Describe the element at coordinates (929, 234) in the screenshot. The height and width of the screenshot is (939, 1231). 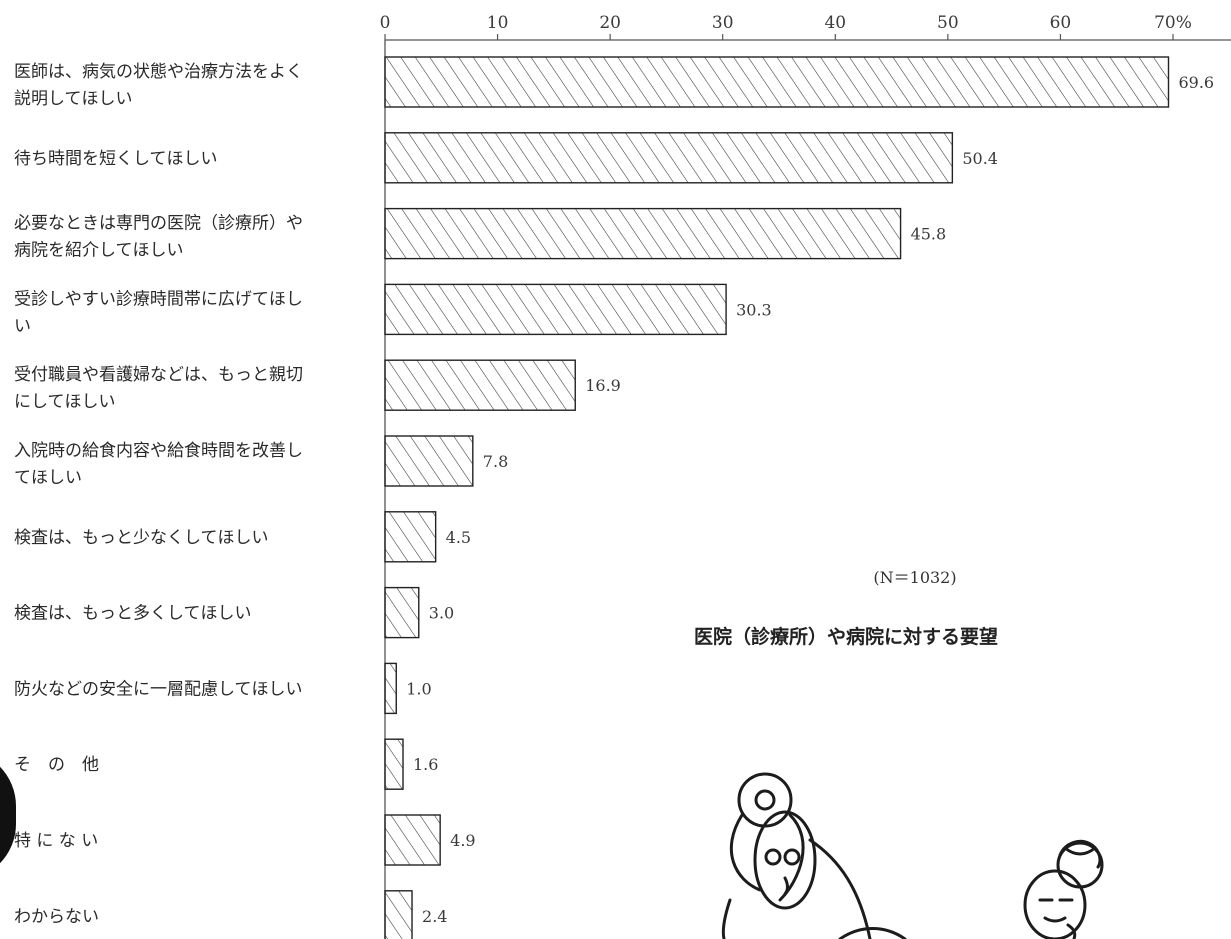
I see `bar-value-label: 45.8` at that location.